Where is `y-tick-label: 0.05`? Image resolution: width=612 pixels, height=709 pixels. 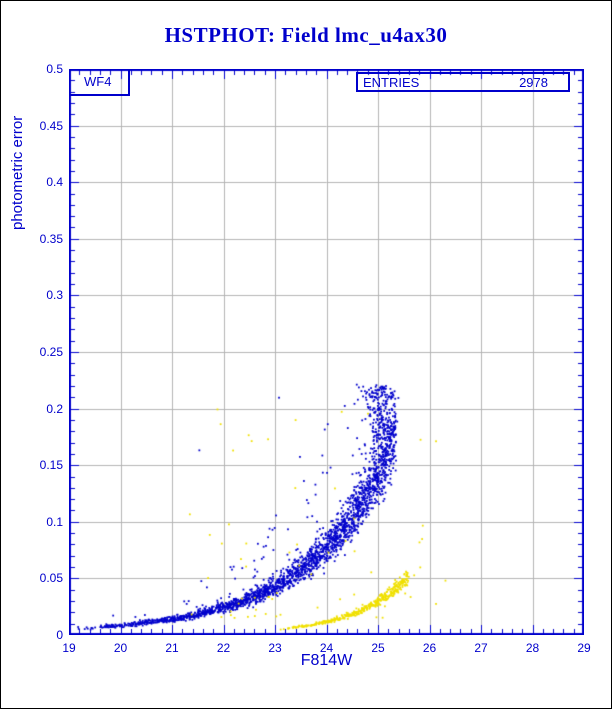
y-tick-label: 0.05 is located at coordinates (51, 578).